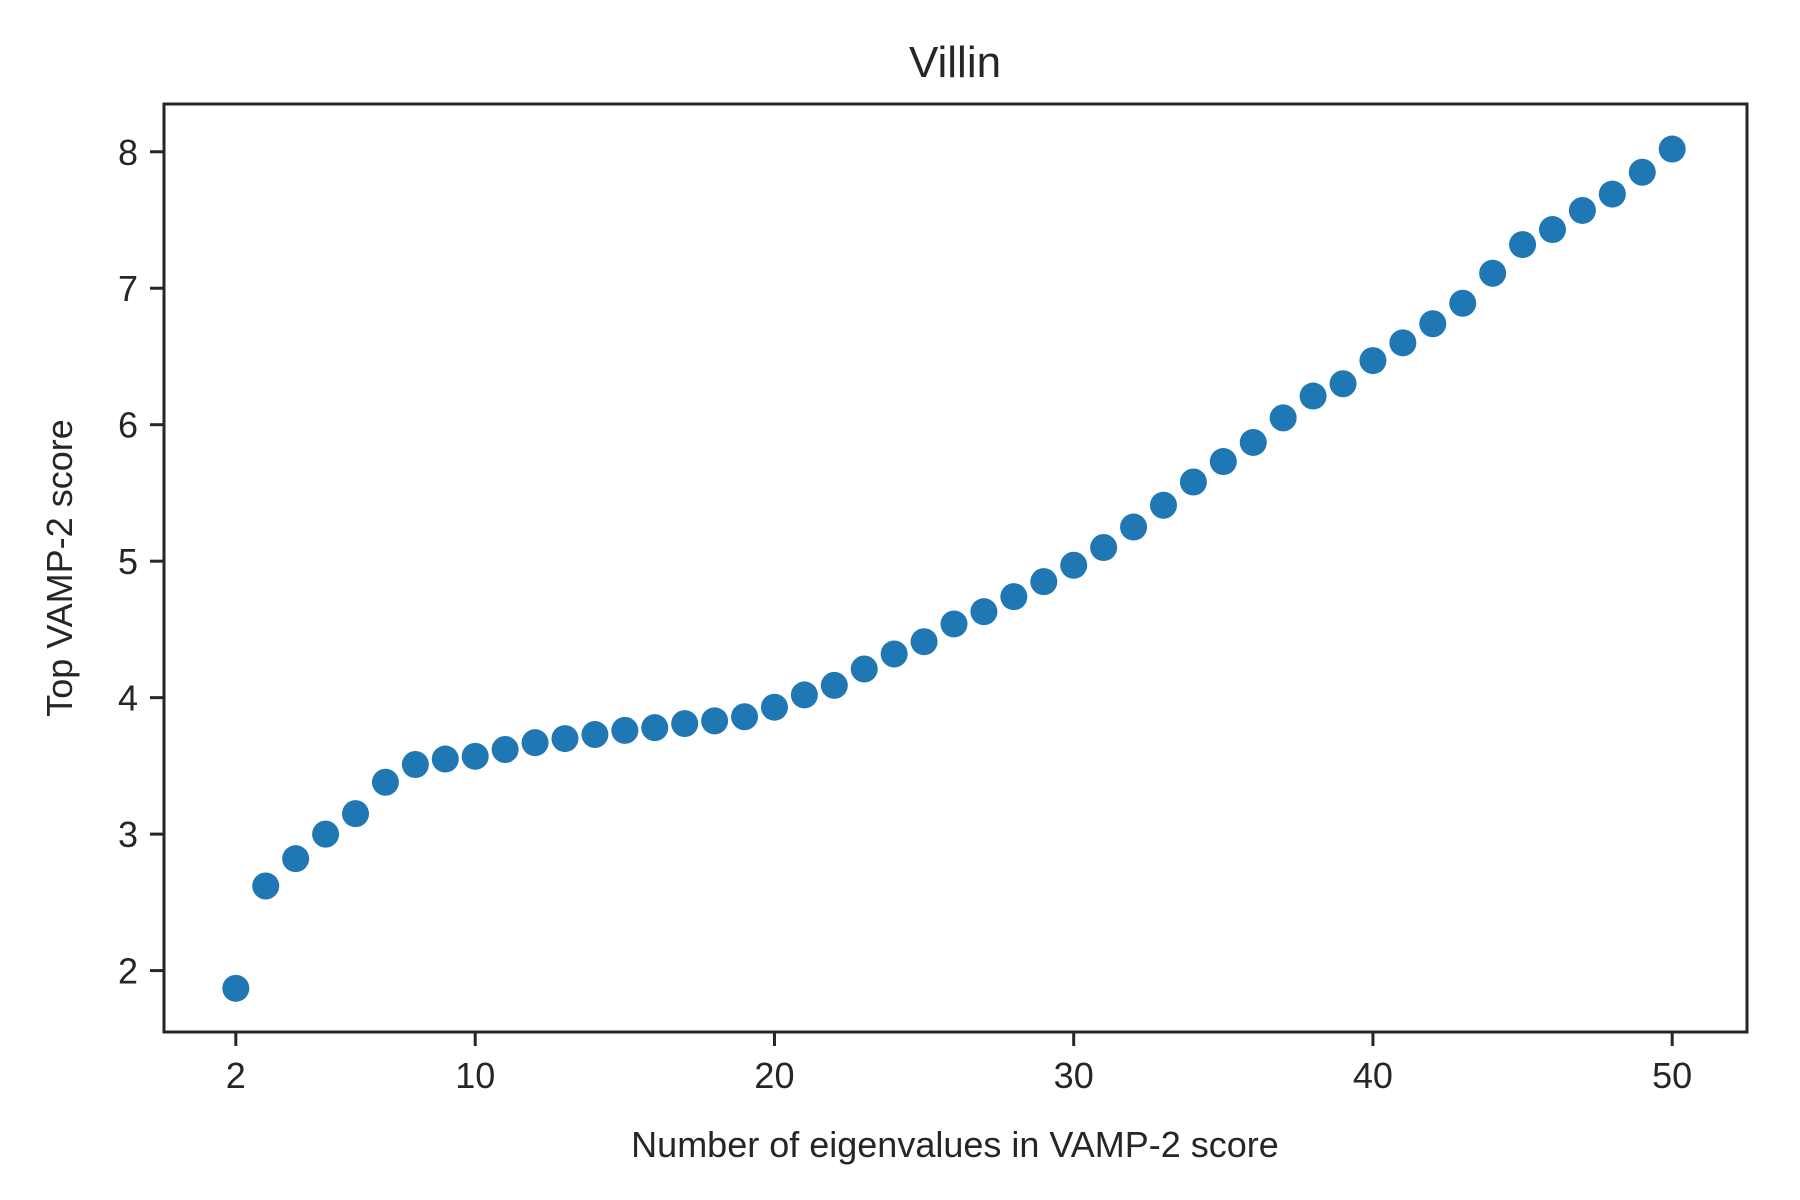 The width and height of the screenshot is (1800, 1200). What do you see at coordinates (475, 1075) in the screenshot?
I see `x-tick-label: 10` at bounding box center [475, 1075].